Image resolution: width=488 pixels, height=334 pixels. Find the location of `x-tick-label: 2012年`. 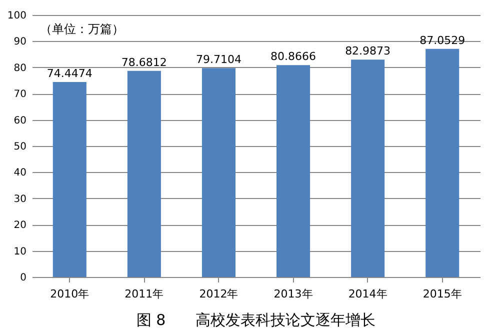

x-tick-label: 2012年 is located at coordinates (218, 294).